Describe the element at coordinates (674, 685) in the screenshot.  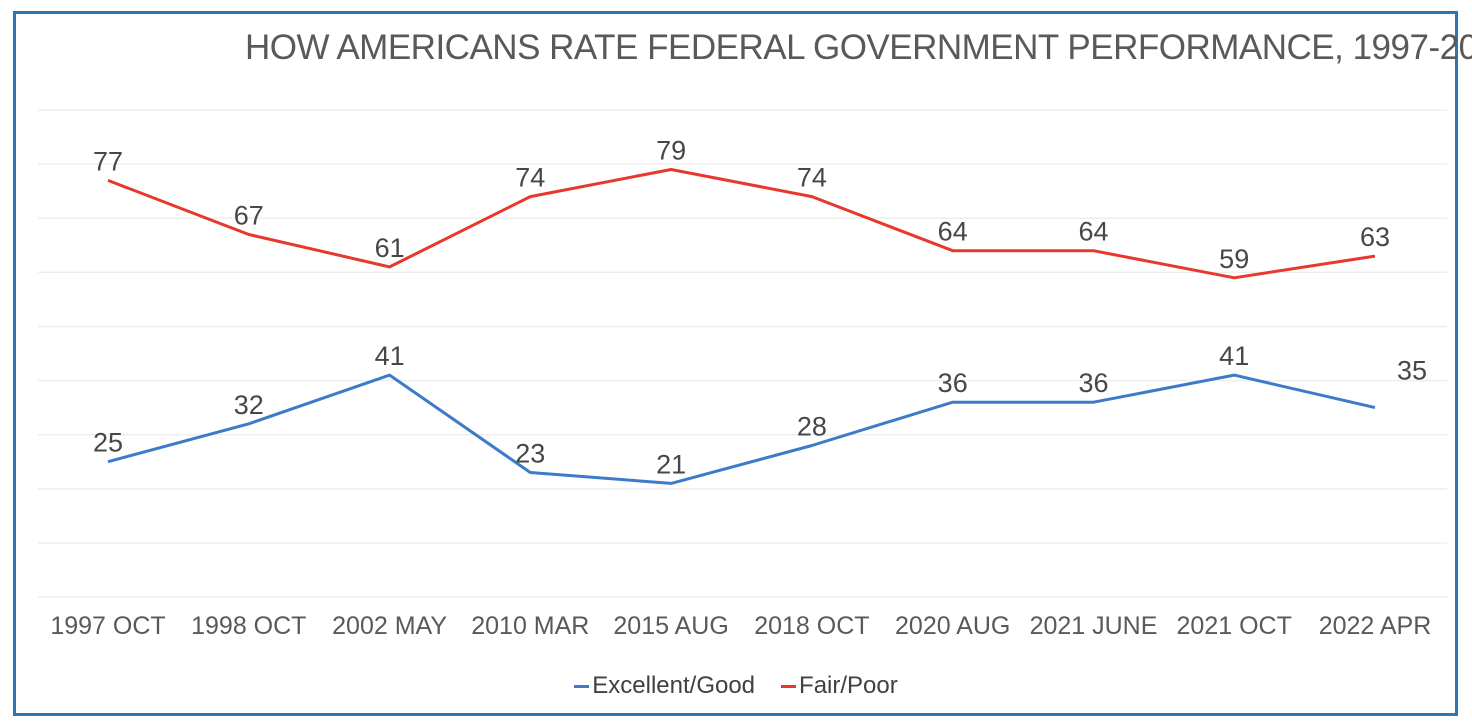
I see `legend-label: Excellent/Good` at that location.